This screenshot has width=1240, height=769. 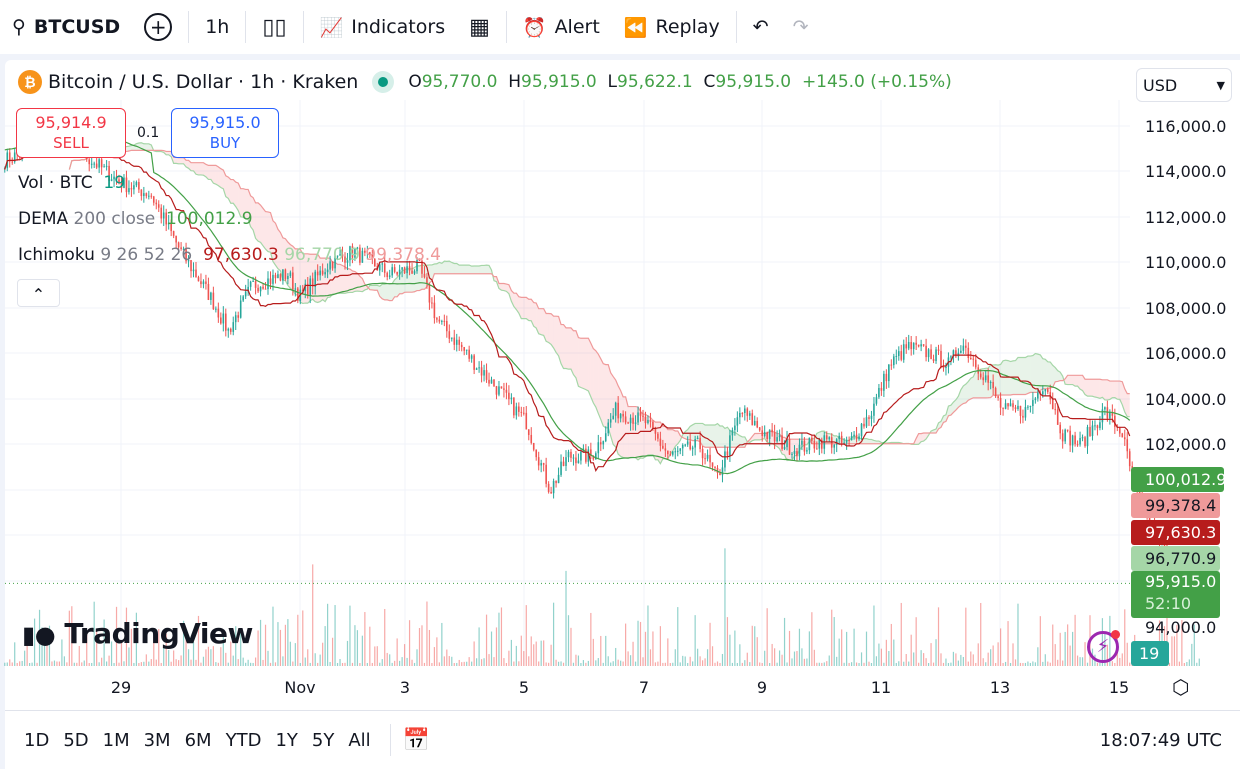 I want to click on collapse-legend-button: ⌃, so click(x=38, y=293).